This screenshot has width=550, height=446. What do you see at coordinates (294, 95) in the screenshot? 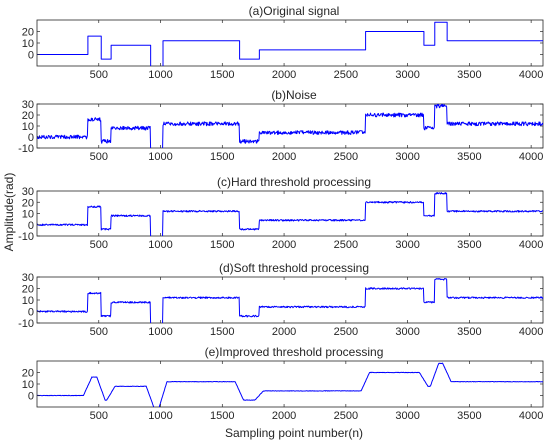
I see `panel-title: (b)Noise` at bounding box center [294, 95].